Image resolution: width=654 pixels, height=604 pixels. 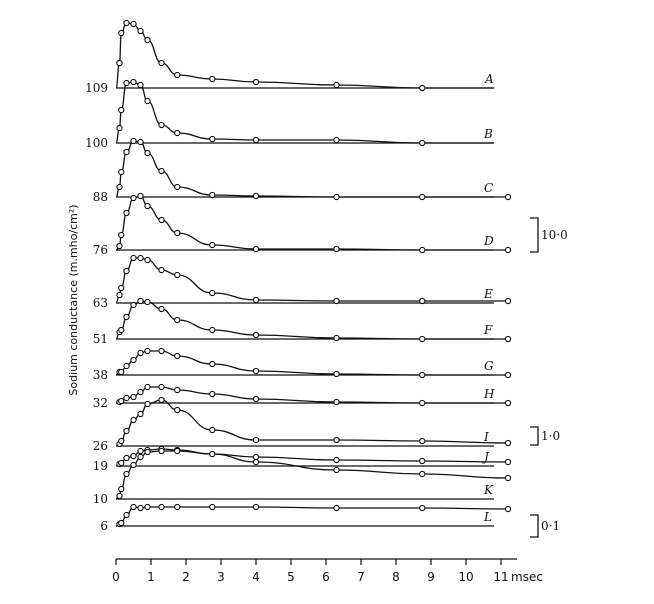 I want to click on curve-D, so click(x=311, y=223).